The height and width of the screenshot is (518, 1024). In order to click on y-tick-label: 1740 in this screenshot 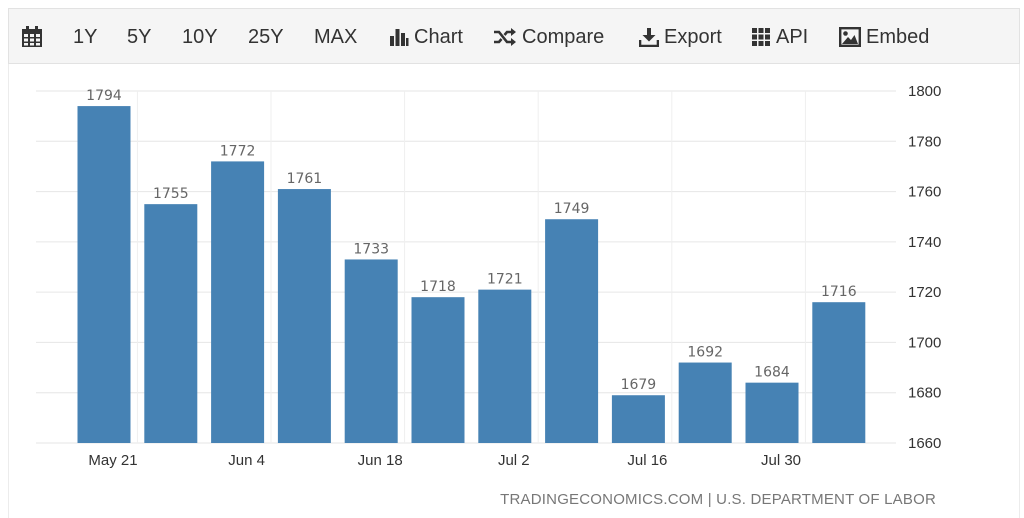, I will do `click(924, 242)`.